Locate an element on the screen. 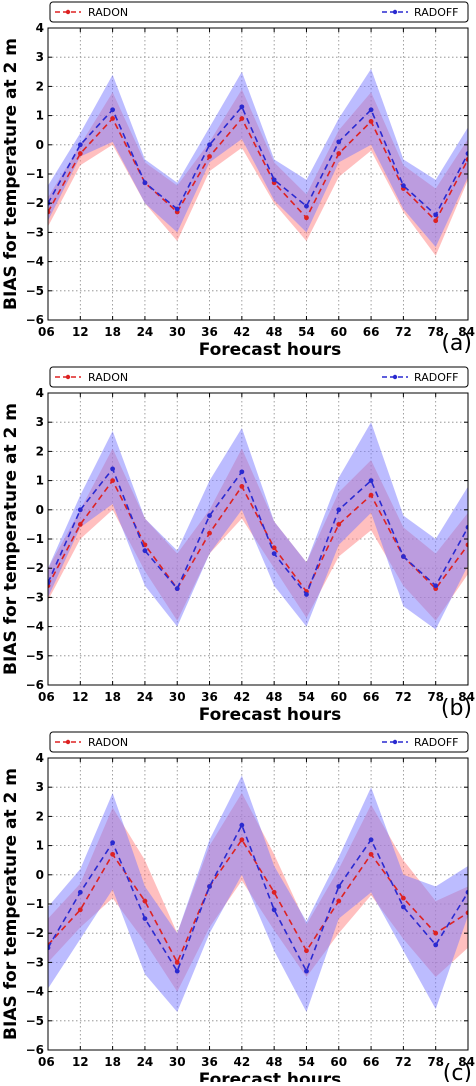  x-tick-label: 30 is located at coordinates (177, 1062).